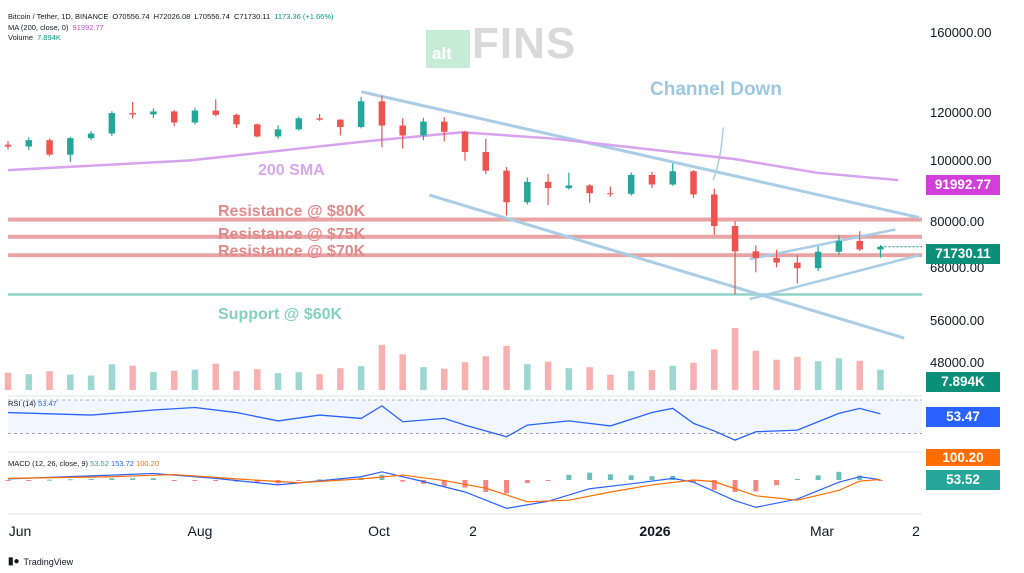  Describe the element at coordinates (963, 254) in the screenshot. I see `last-price-tag: 71730.11` at that location.